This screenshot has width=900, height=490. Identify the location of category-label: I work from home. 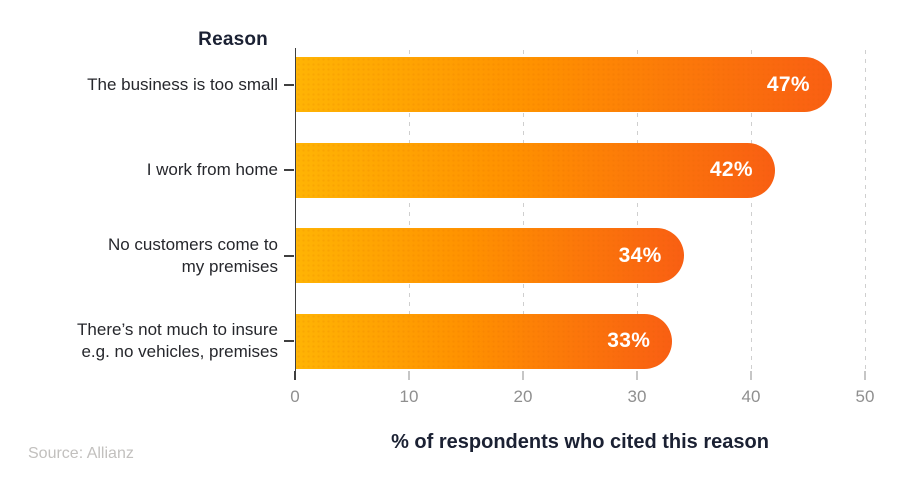
(212, 169).